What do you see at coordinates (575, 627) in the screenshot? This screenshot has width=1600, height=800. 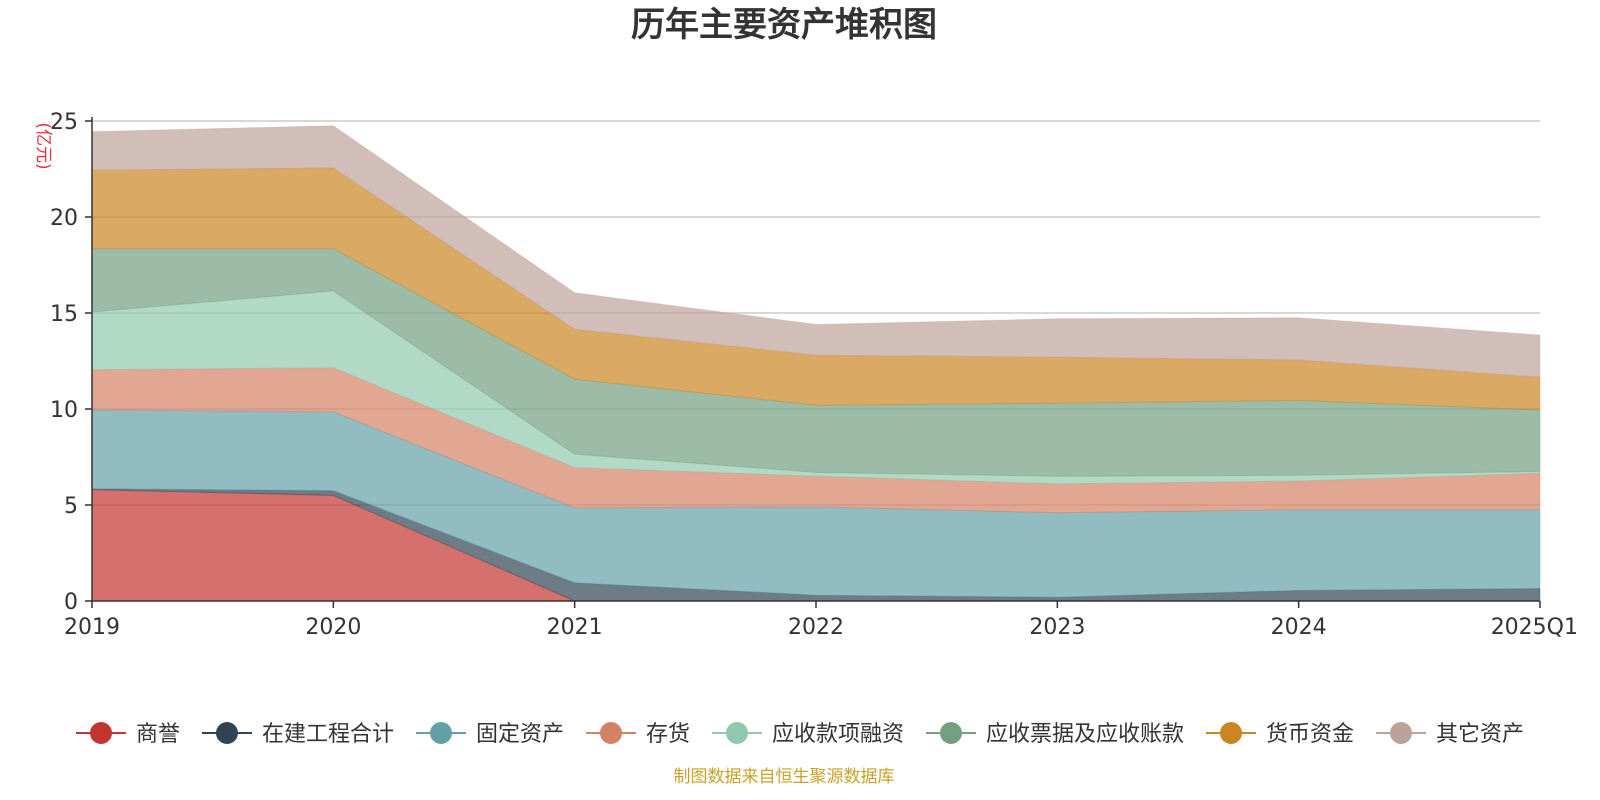 I see `x-tick-label: 2021` at bounding box center [575, 627].